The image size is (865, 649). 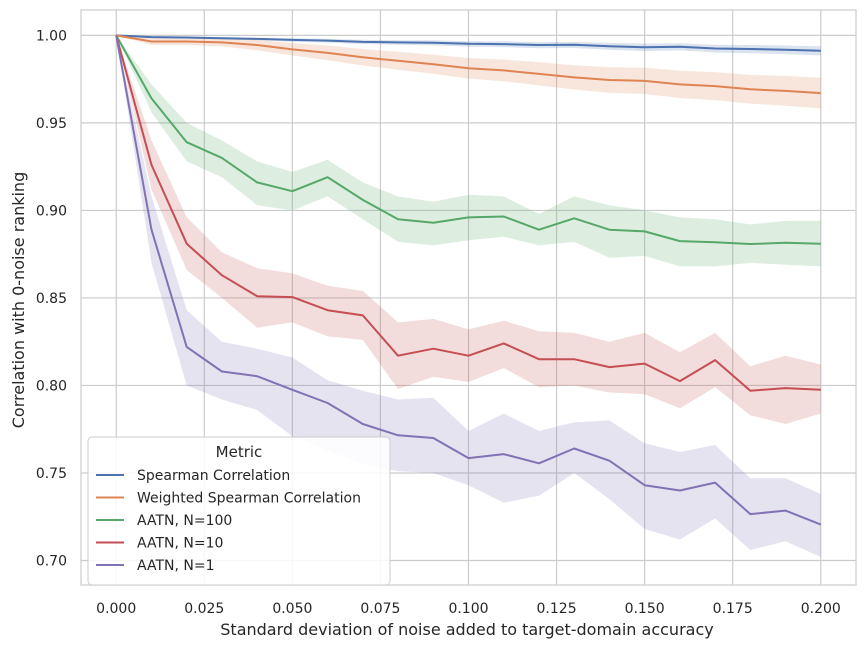 What do you see at coordinates (51, 124) in the screenshot?
I see `y-tick-label: 0.95` at bounding box center [51, 124].